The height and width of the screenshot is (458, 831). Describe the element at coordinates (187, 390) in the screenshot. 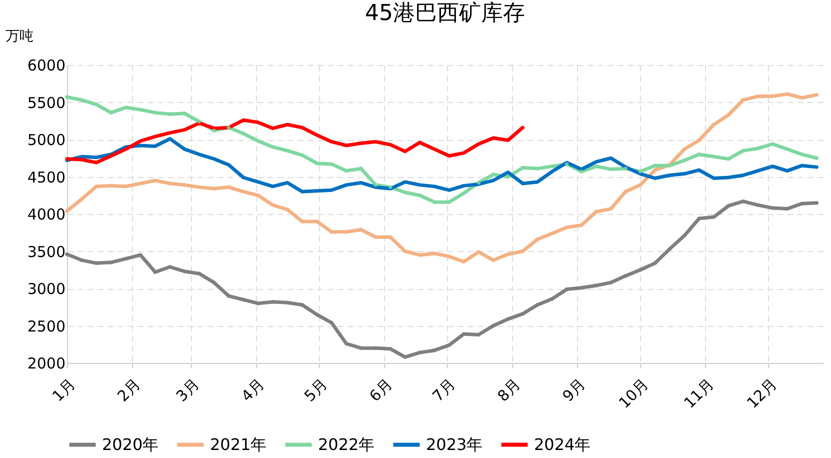

I see `x-tick-label: 3月` at that location.